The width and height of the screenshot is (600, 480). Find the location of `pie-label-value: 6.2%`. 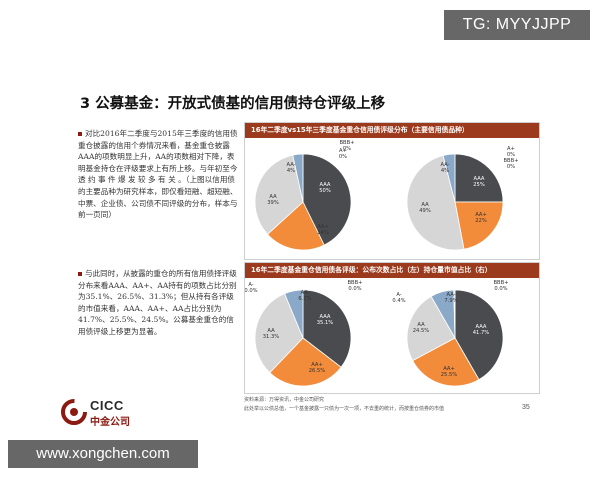

pie-label-value: 6.2% is located at coordinates (304, 299).